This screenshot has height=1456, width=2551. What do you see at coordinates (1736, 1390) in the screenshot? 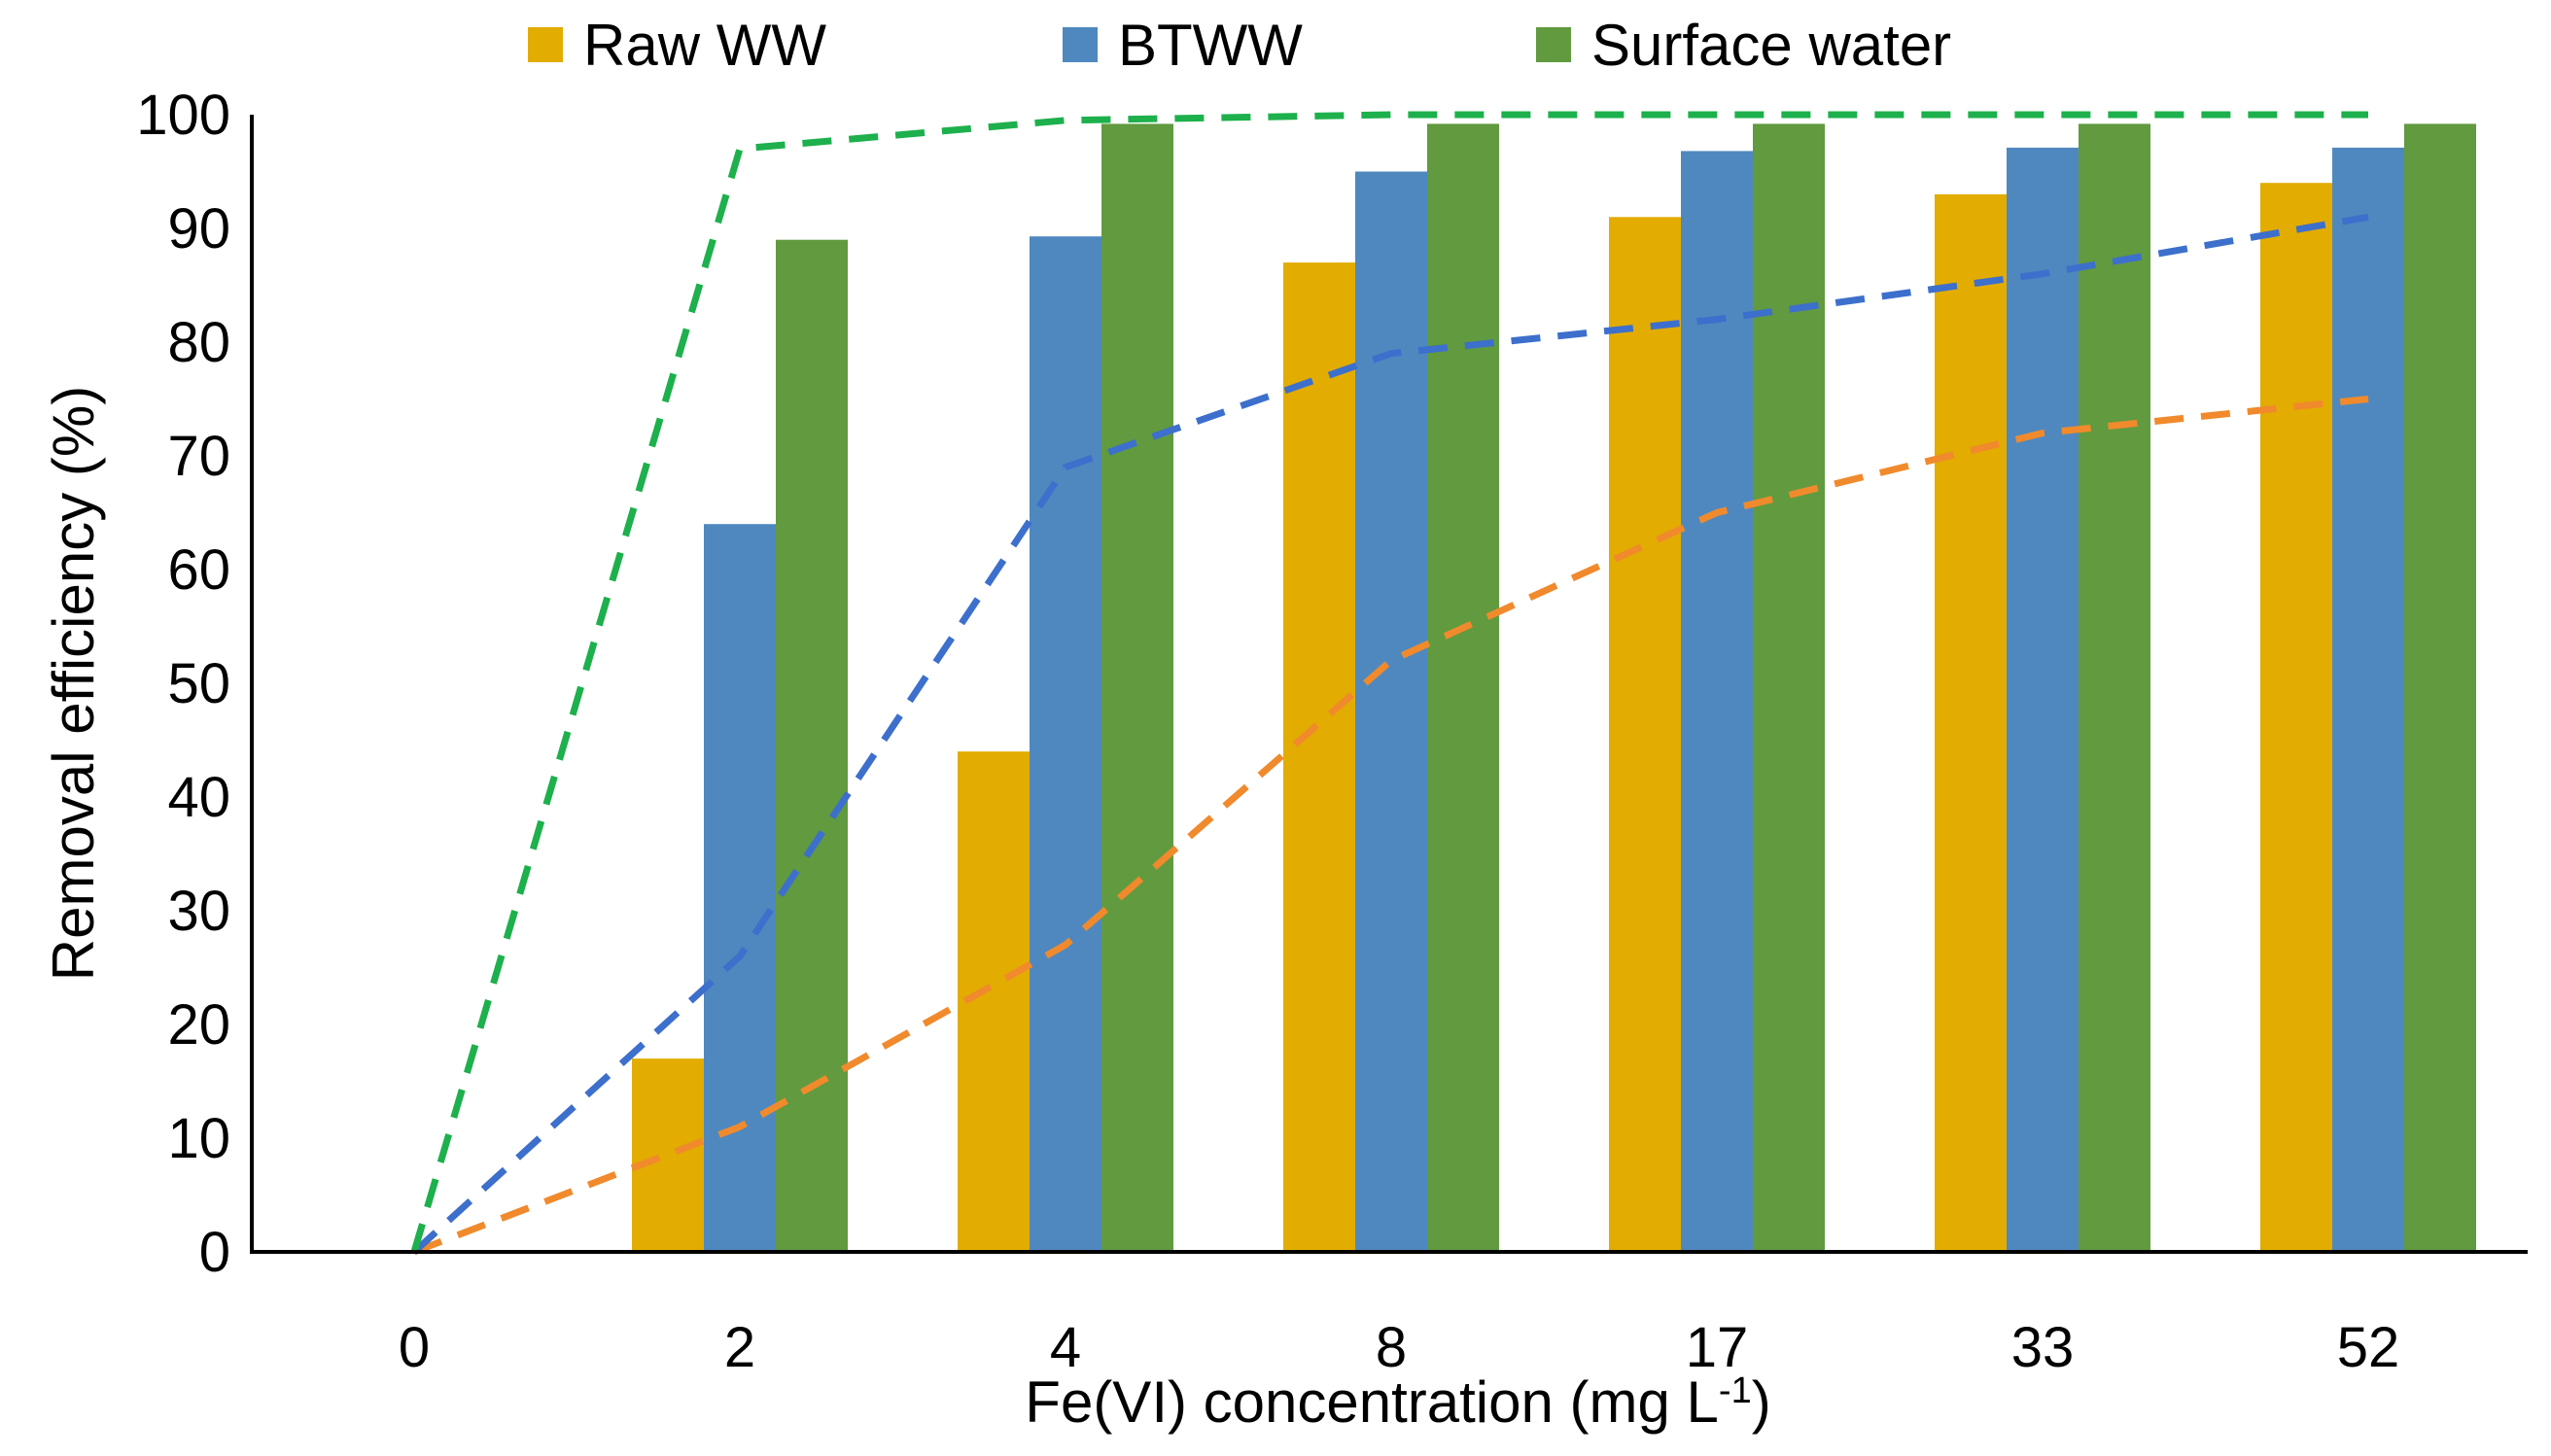
I see `x-axis-title-superscript: -1` at bounding box center [1736, 1390].